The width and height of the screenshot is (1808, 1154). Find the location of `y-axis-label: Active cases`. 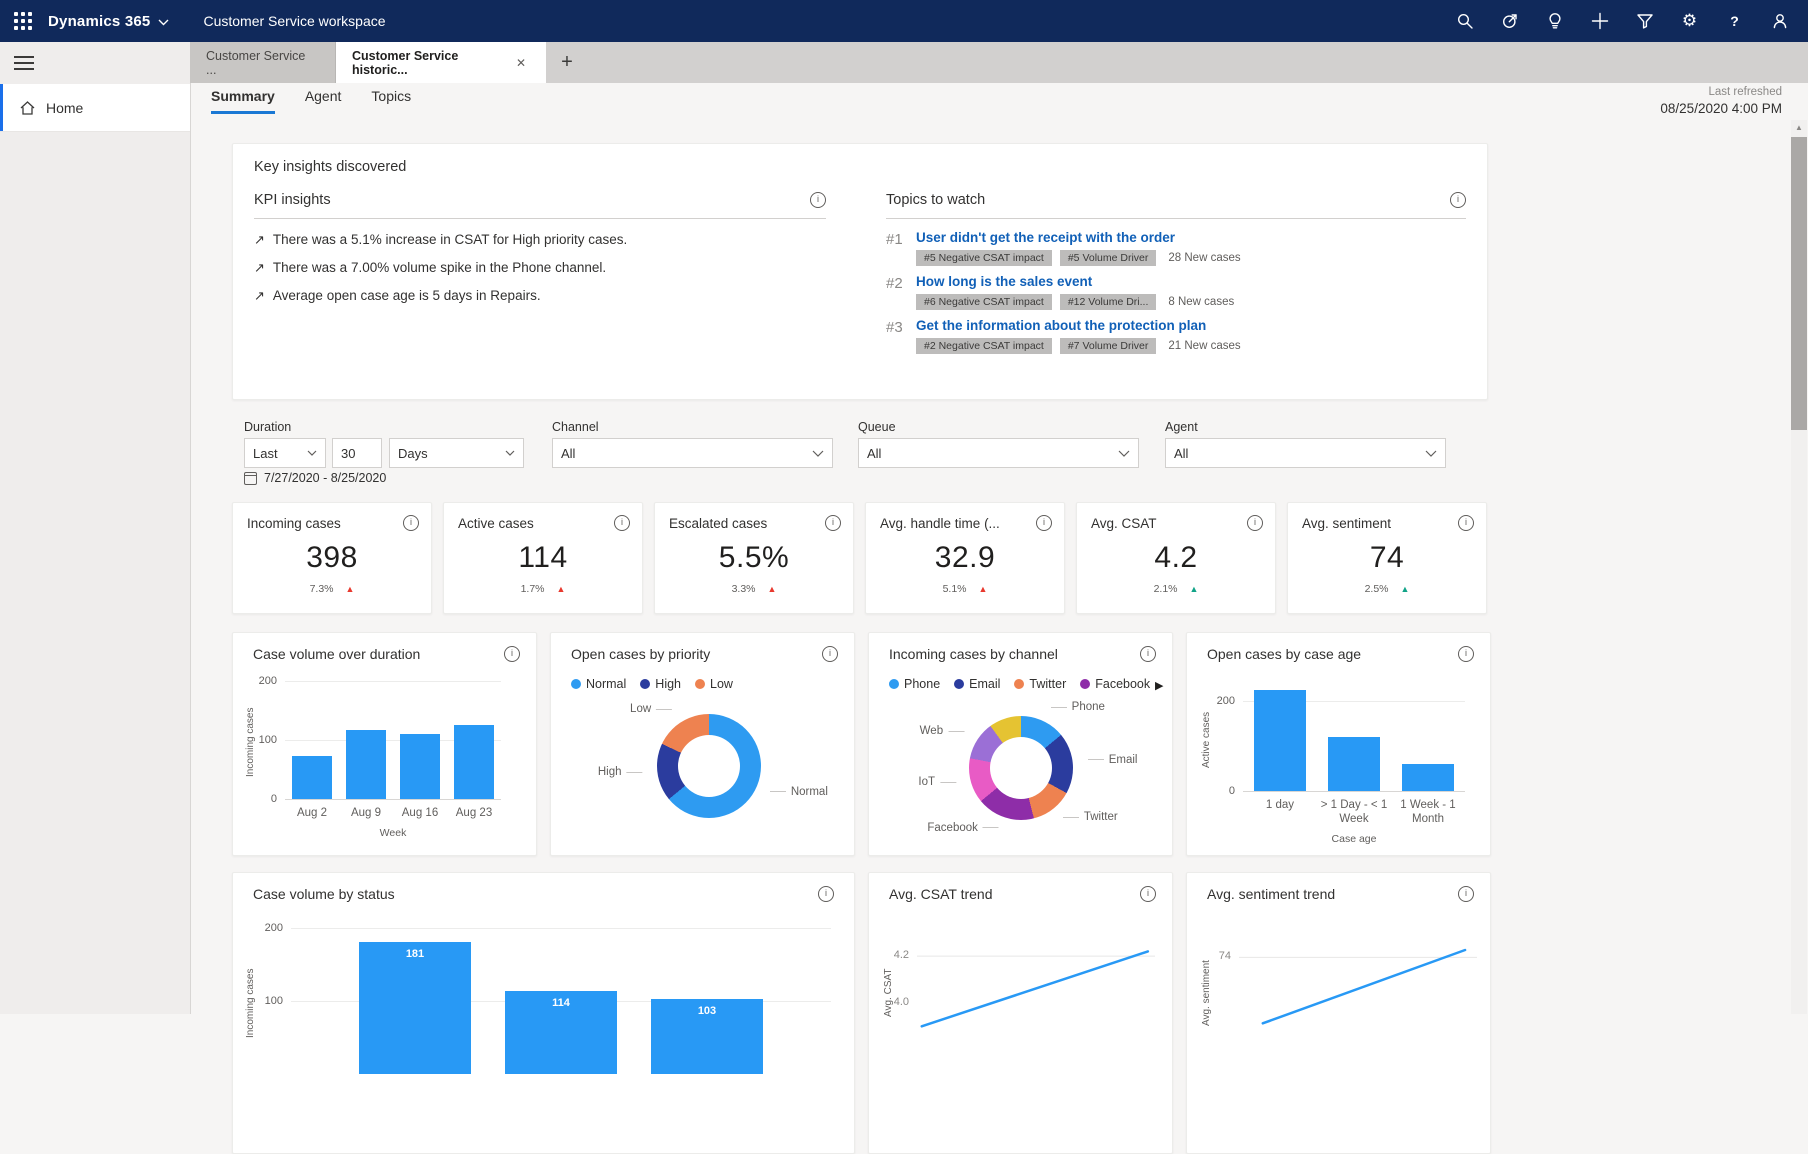

y-axis-label: Active cases is located at coordinates (1206, 740).